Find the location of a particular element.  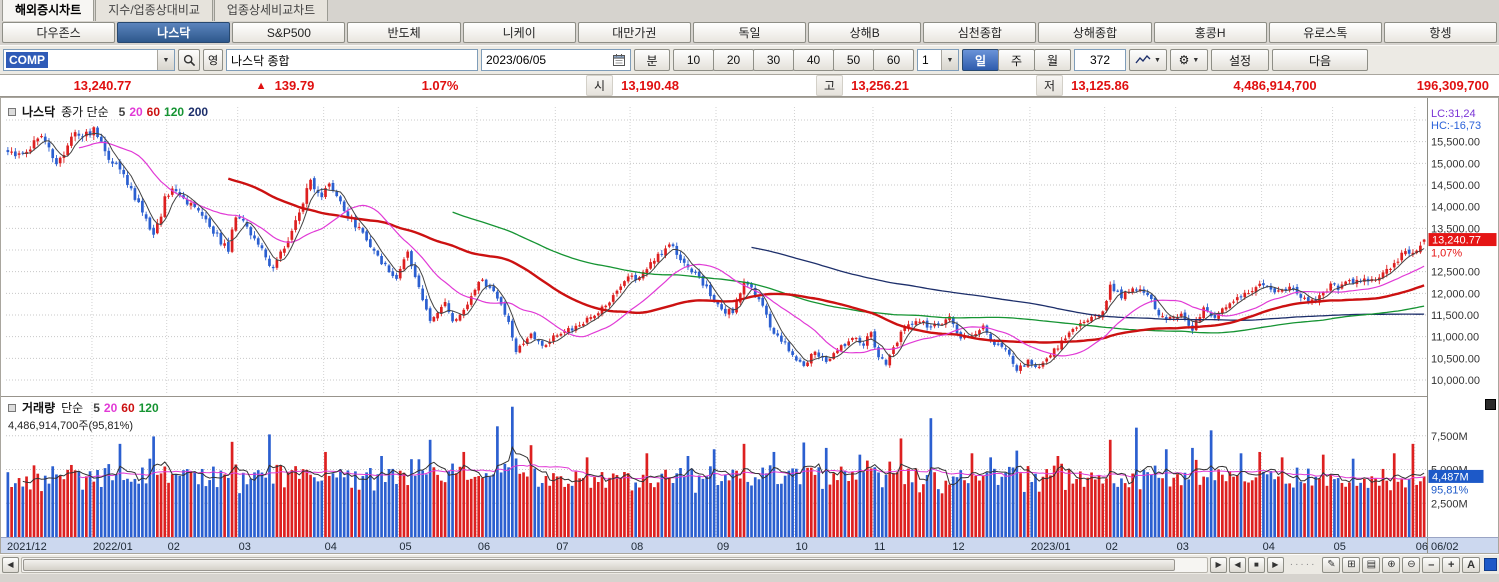

symbol-code-combo: COMP ▼ is located at coordinates (89, 60).